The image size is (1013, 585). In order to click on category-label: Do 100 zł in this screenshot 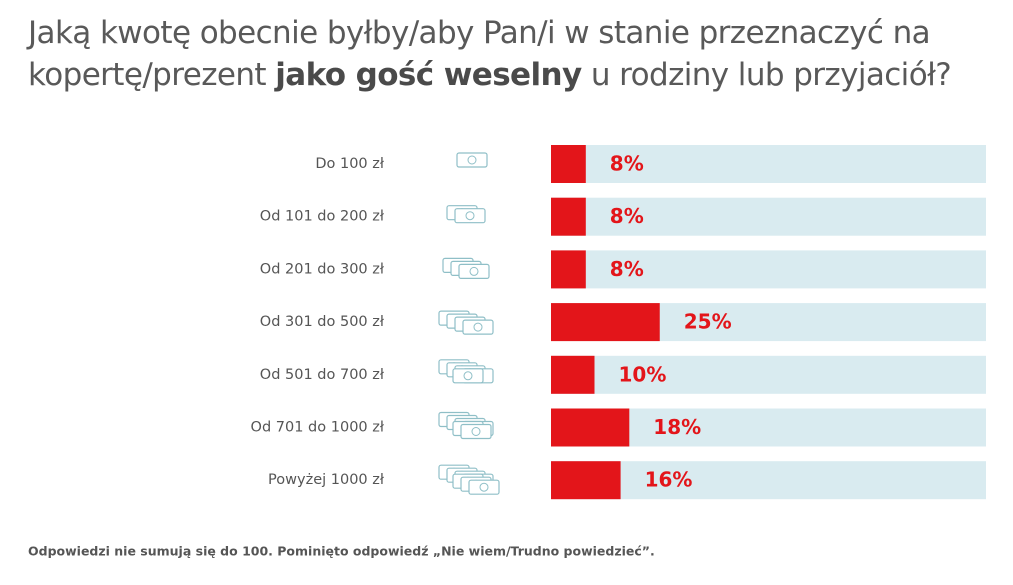, I will do `click(350, 164)`.